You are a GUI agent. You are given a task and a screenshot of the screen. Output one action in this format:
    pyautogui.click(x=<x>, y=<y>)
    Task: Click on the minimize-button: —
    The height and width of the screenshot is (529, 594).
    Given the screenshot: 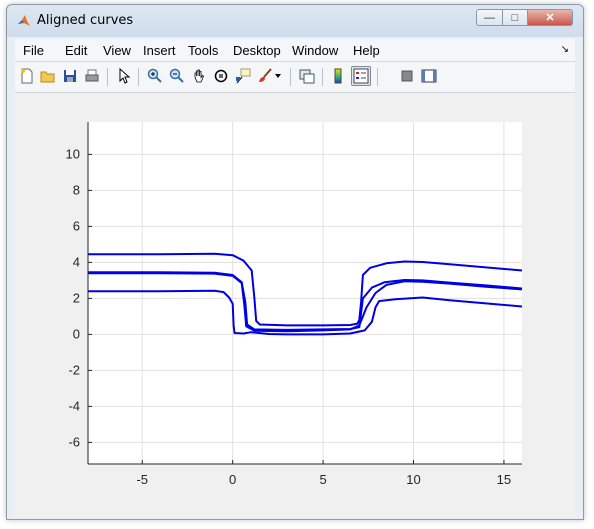 What is the action you would take?
    pyautogui.click(x=489, y=17)
    